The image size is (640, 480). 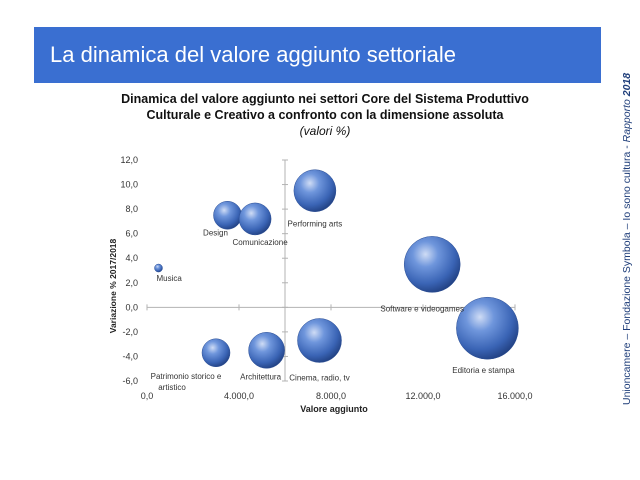 I want to click on x-tick-label: 0,0, so click(x=147, y=396).